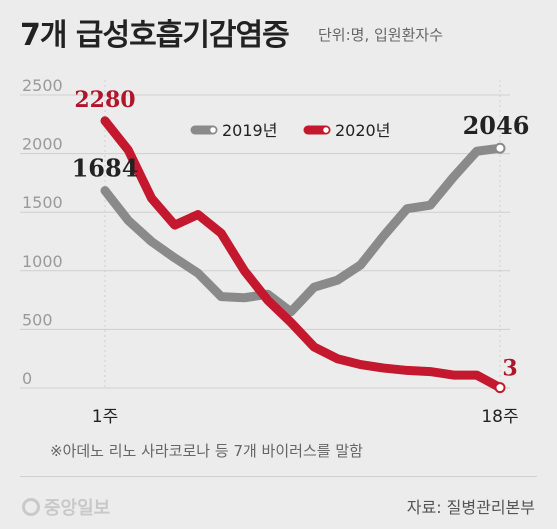 The image size is (557, 529). Describe the element at coordinates (37, 319) in the screenshot. I see `y-tick-label: 500` at that location.